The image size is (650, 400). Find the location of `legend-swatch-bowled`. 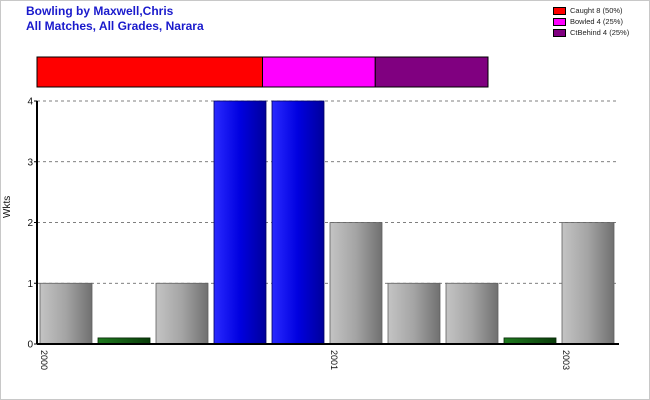

legend-swatch-bowled is located at coordinates (559, 21).